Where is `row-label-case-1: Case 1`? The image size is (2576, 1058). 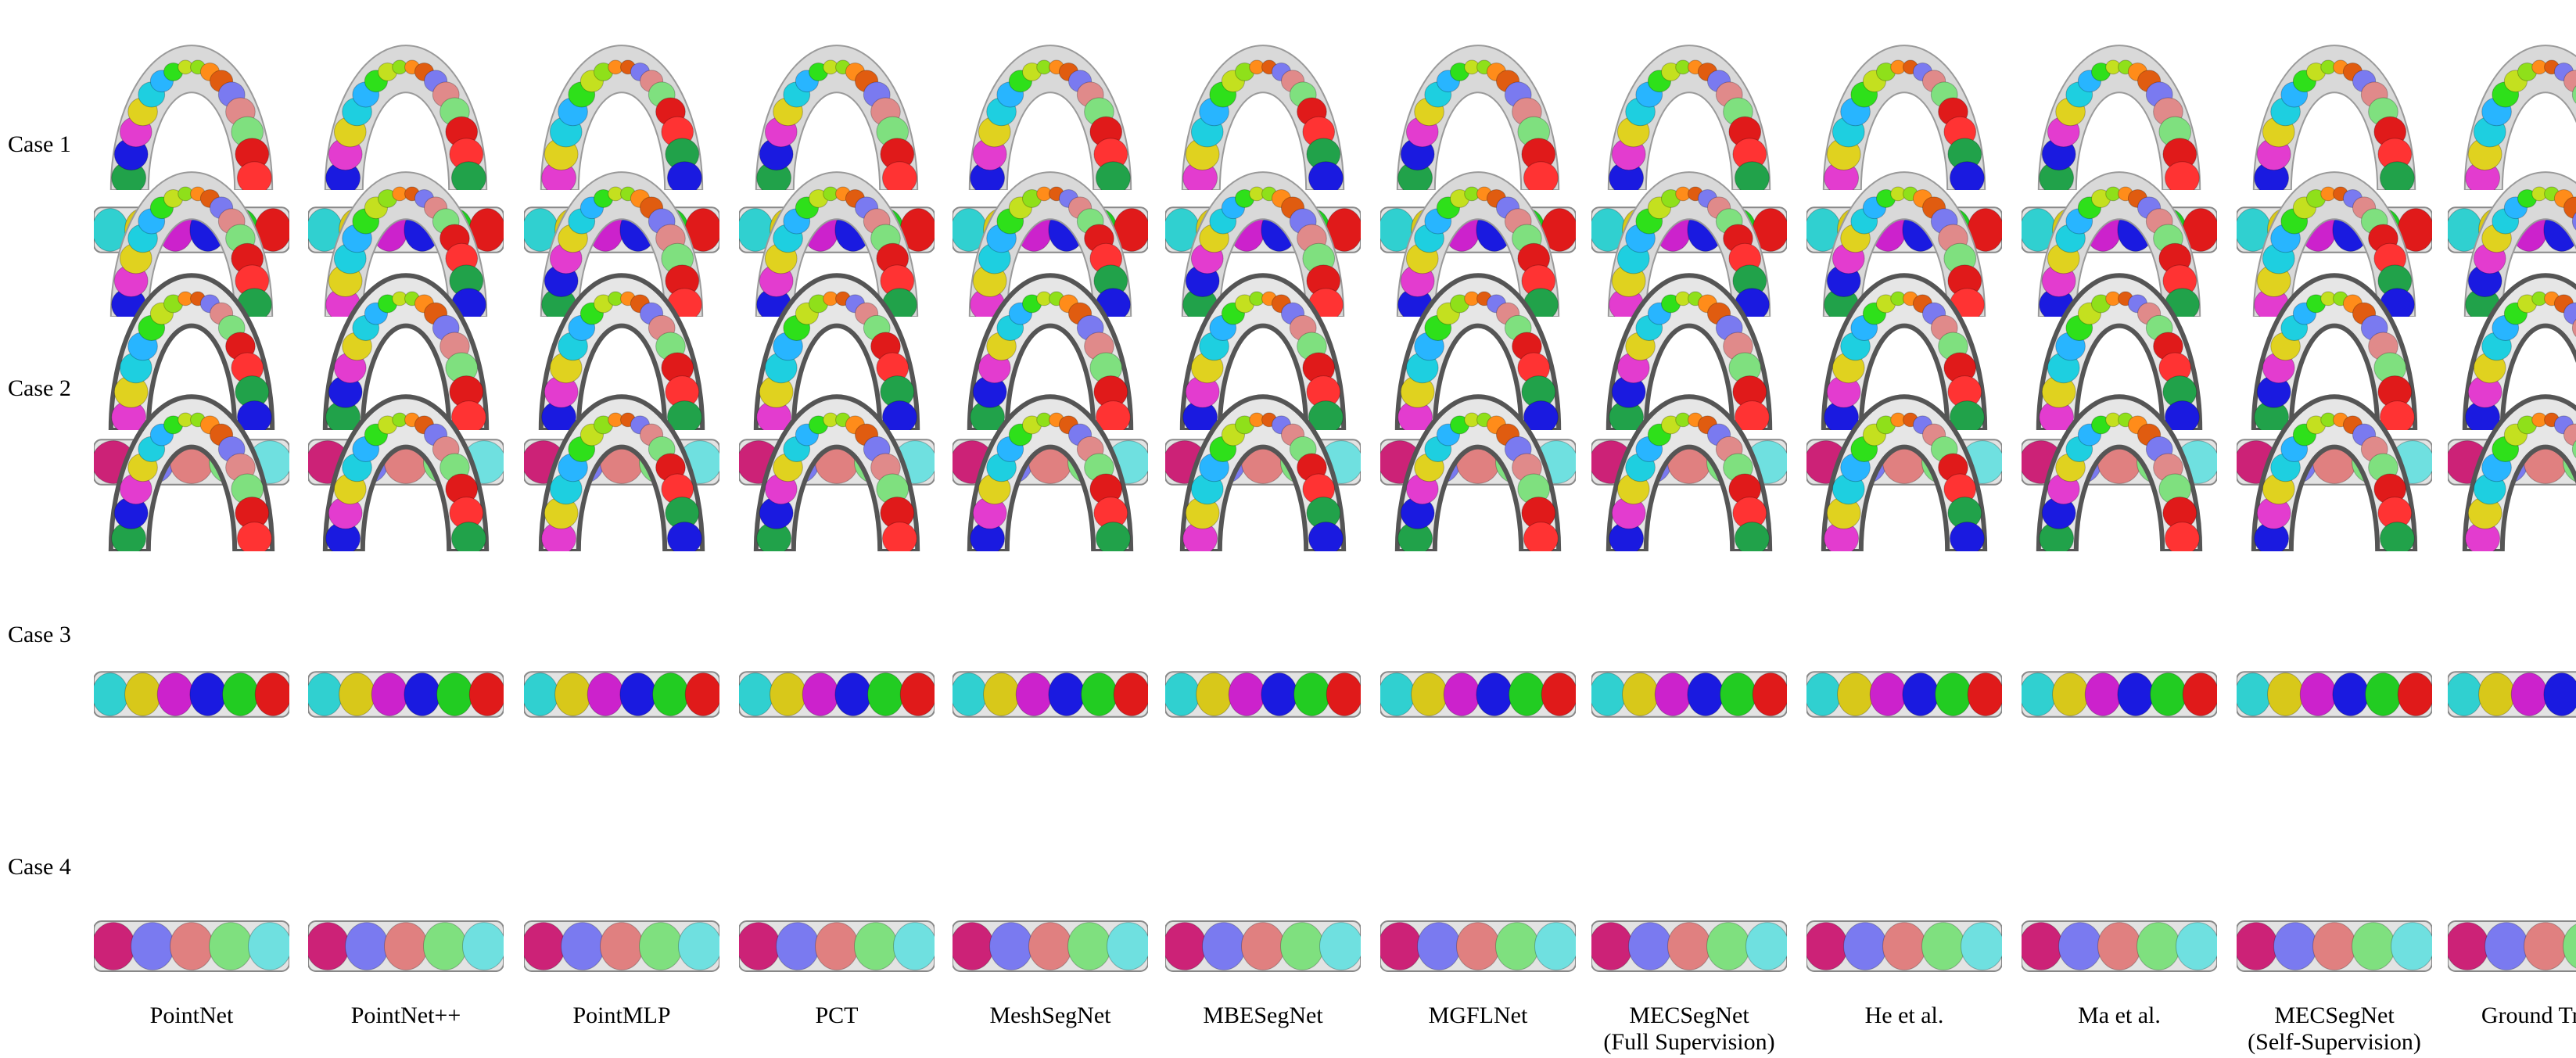 row-label-case-1: Case 1 is located at coordinates (39, 144).